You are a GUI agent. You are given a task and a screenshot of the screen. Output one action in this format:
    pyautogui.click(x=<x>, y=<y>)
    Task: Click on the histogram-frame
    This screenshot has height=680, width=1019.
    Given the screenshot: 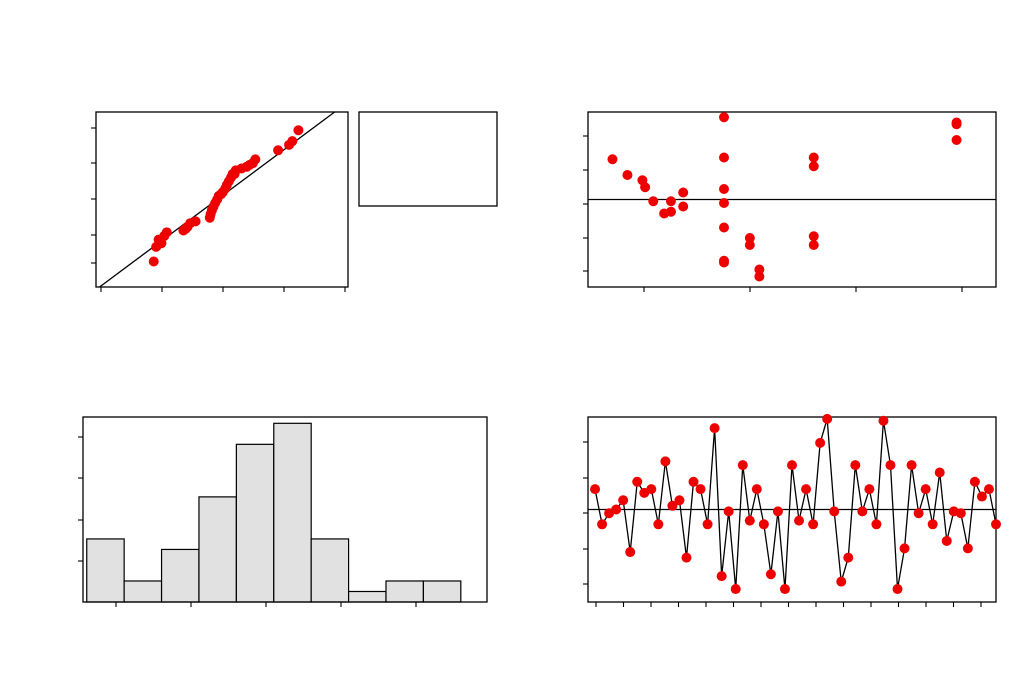 What is the action you would take?
    pyautogui.click(x=285, y=509)
    